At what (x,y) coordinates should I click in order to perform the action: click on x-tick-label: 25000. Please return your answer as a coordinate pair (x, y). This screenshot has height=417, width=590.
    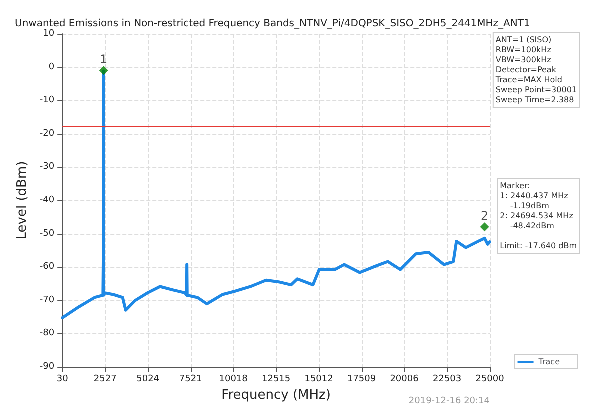
    Looking at the image, I should click on (490, 379).